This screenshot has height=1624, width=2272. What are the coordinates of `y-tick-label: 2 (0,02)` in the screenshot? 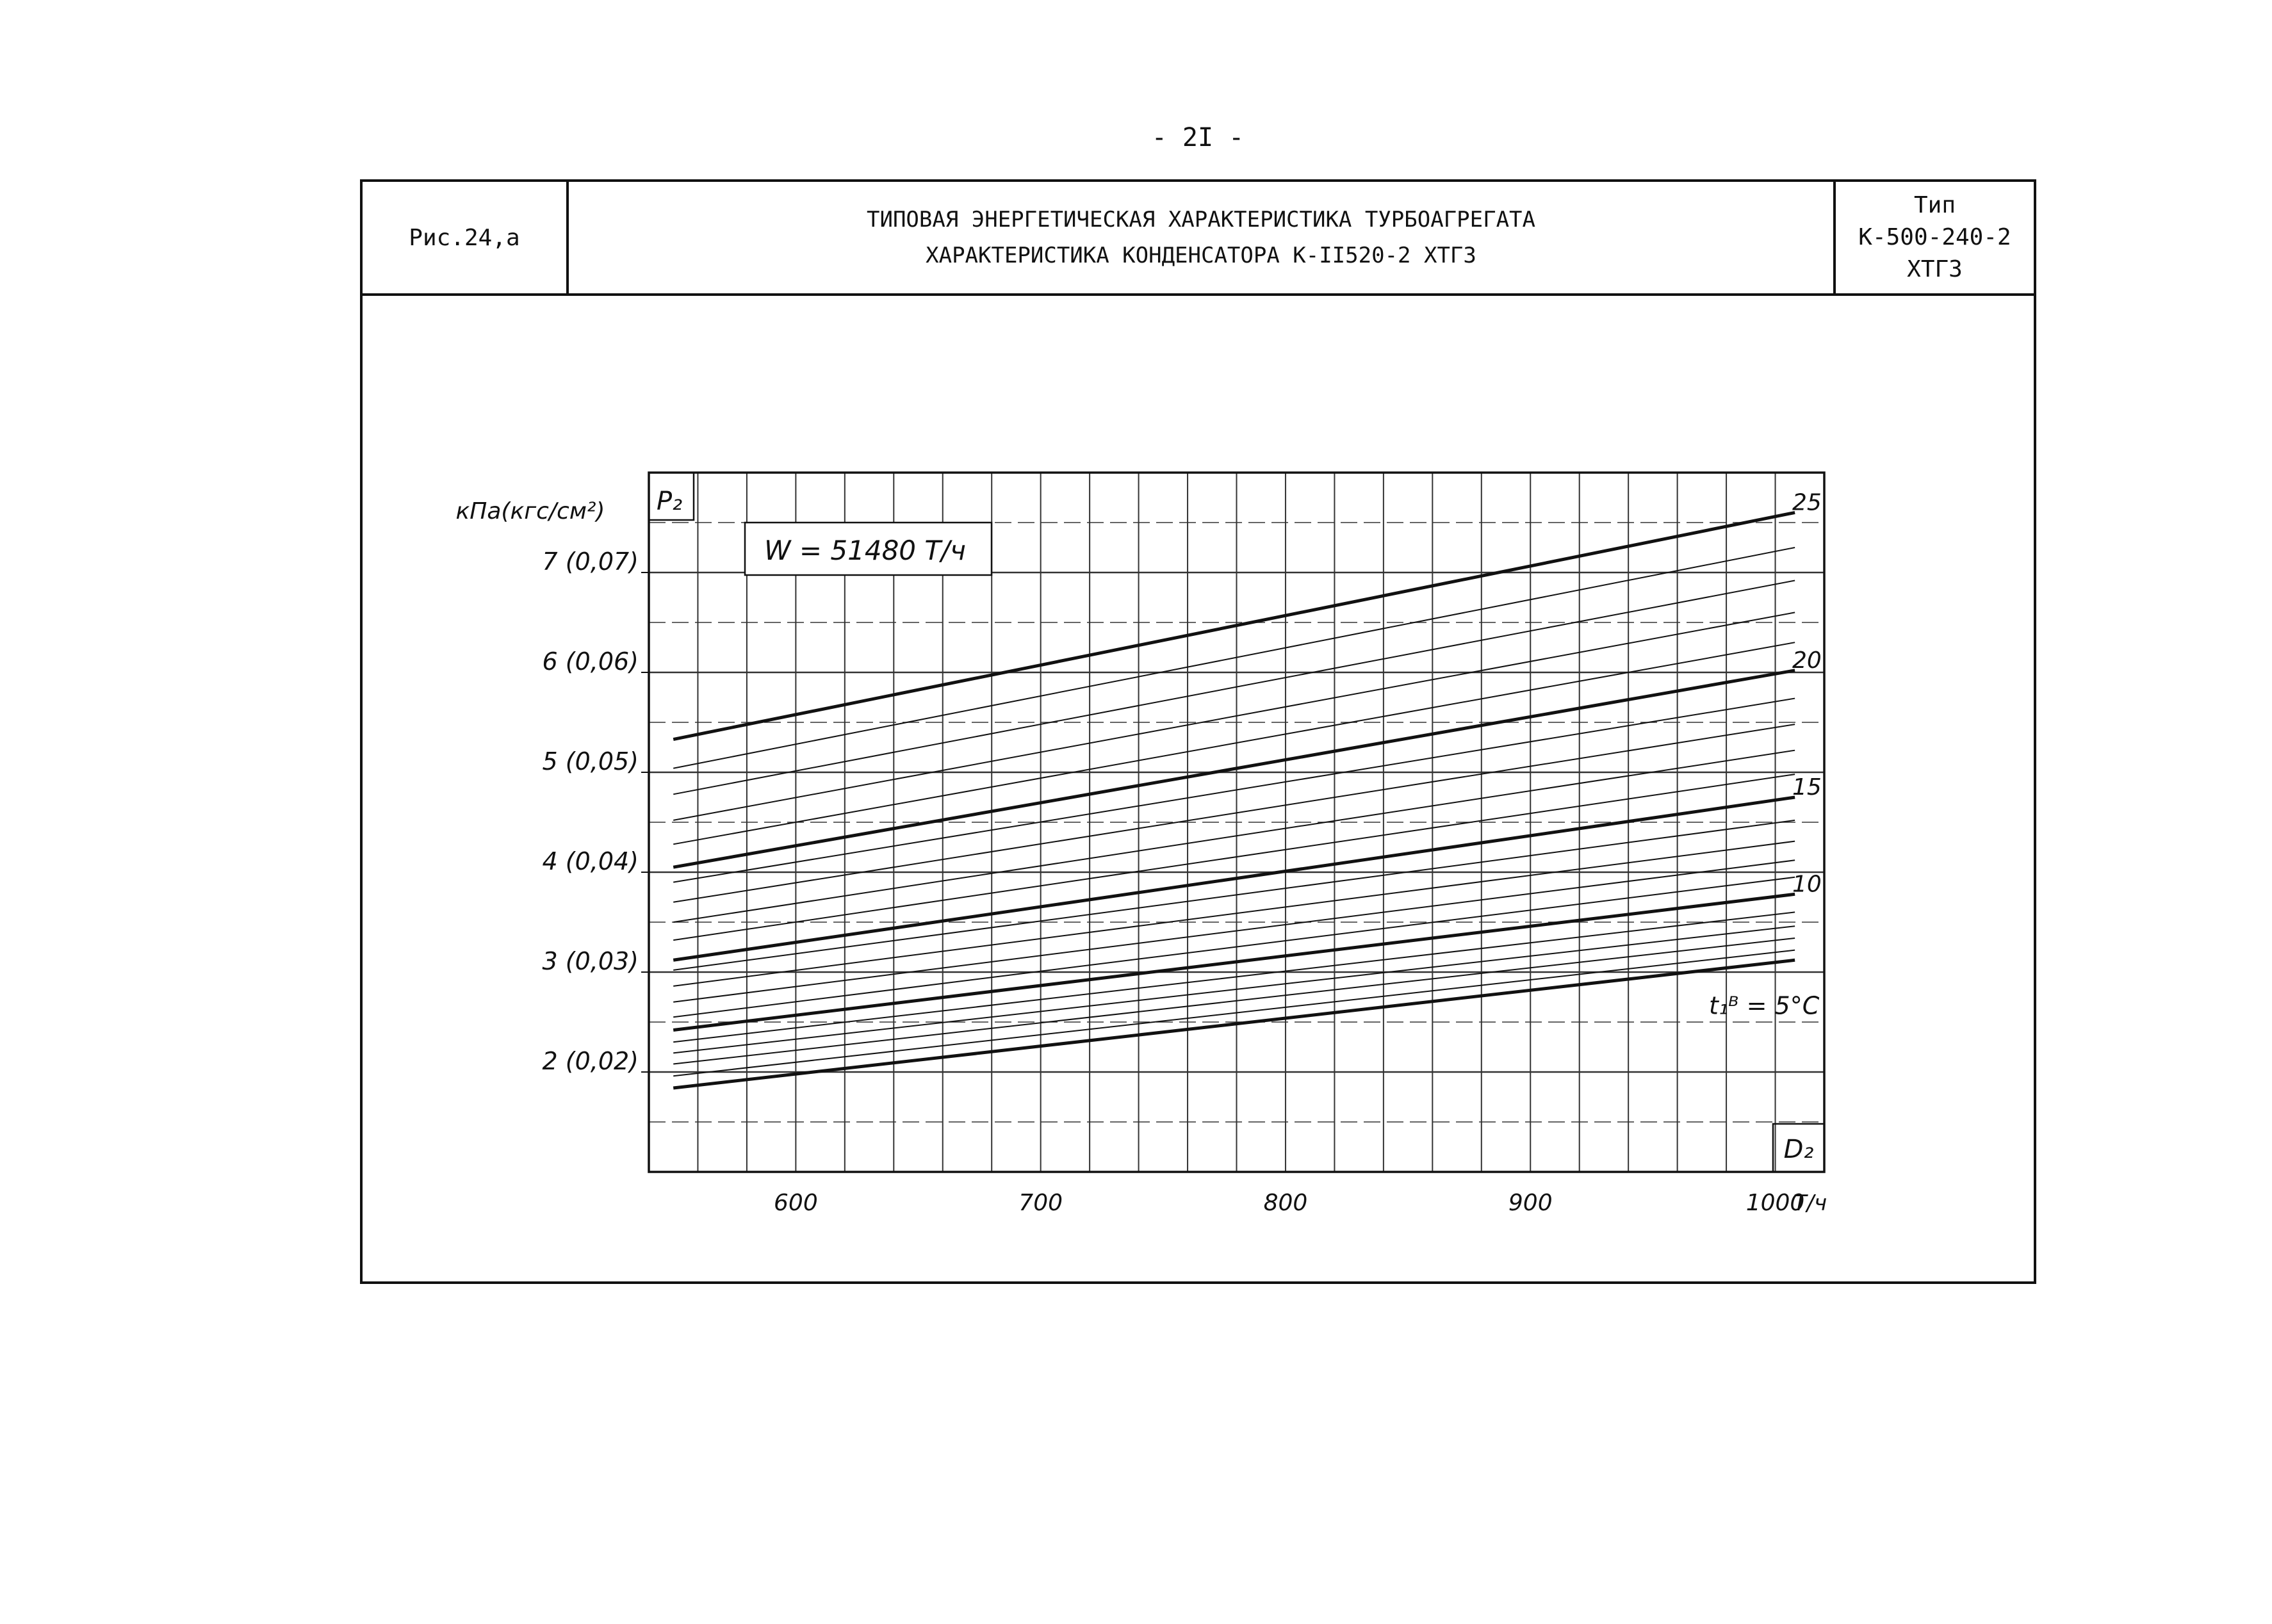 It's located at (590, 1061).